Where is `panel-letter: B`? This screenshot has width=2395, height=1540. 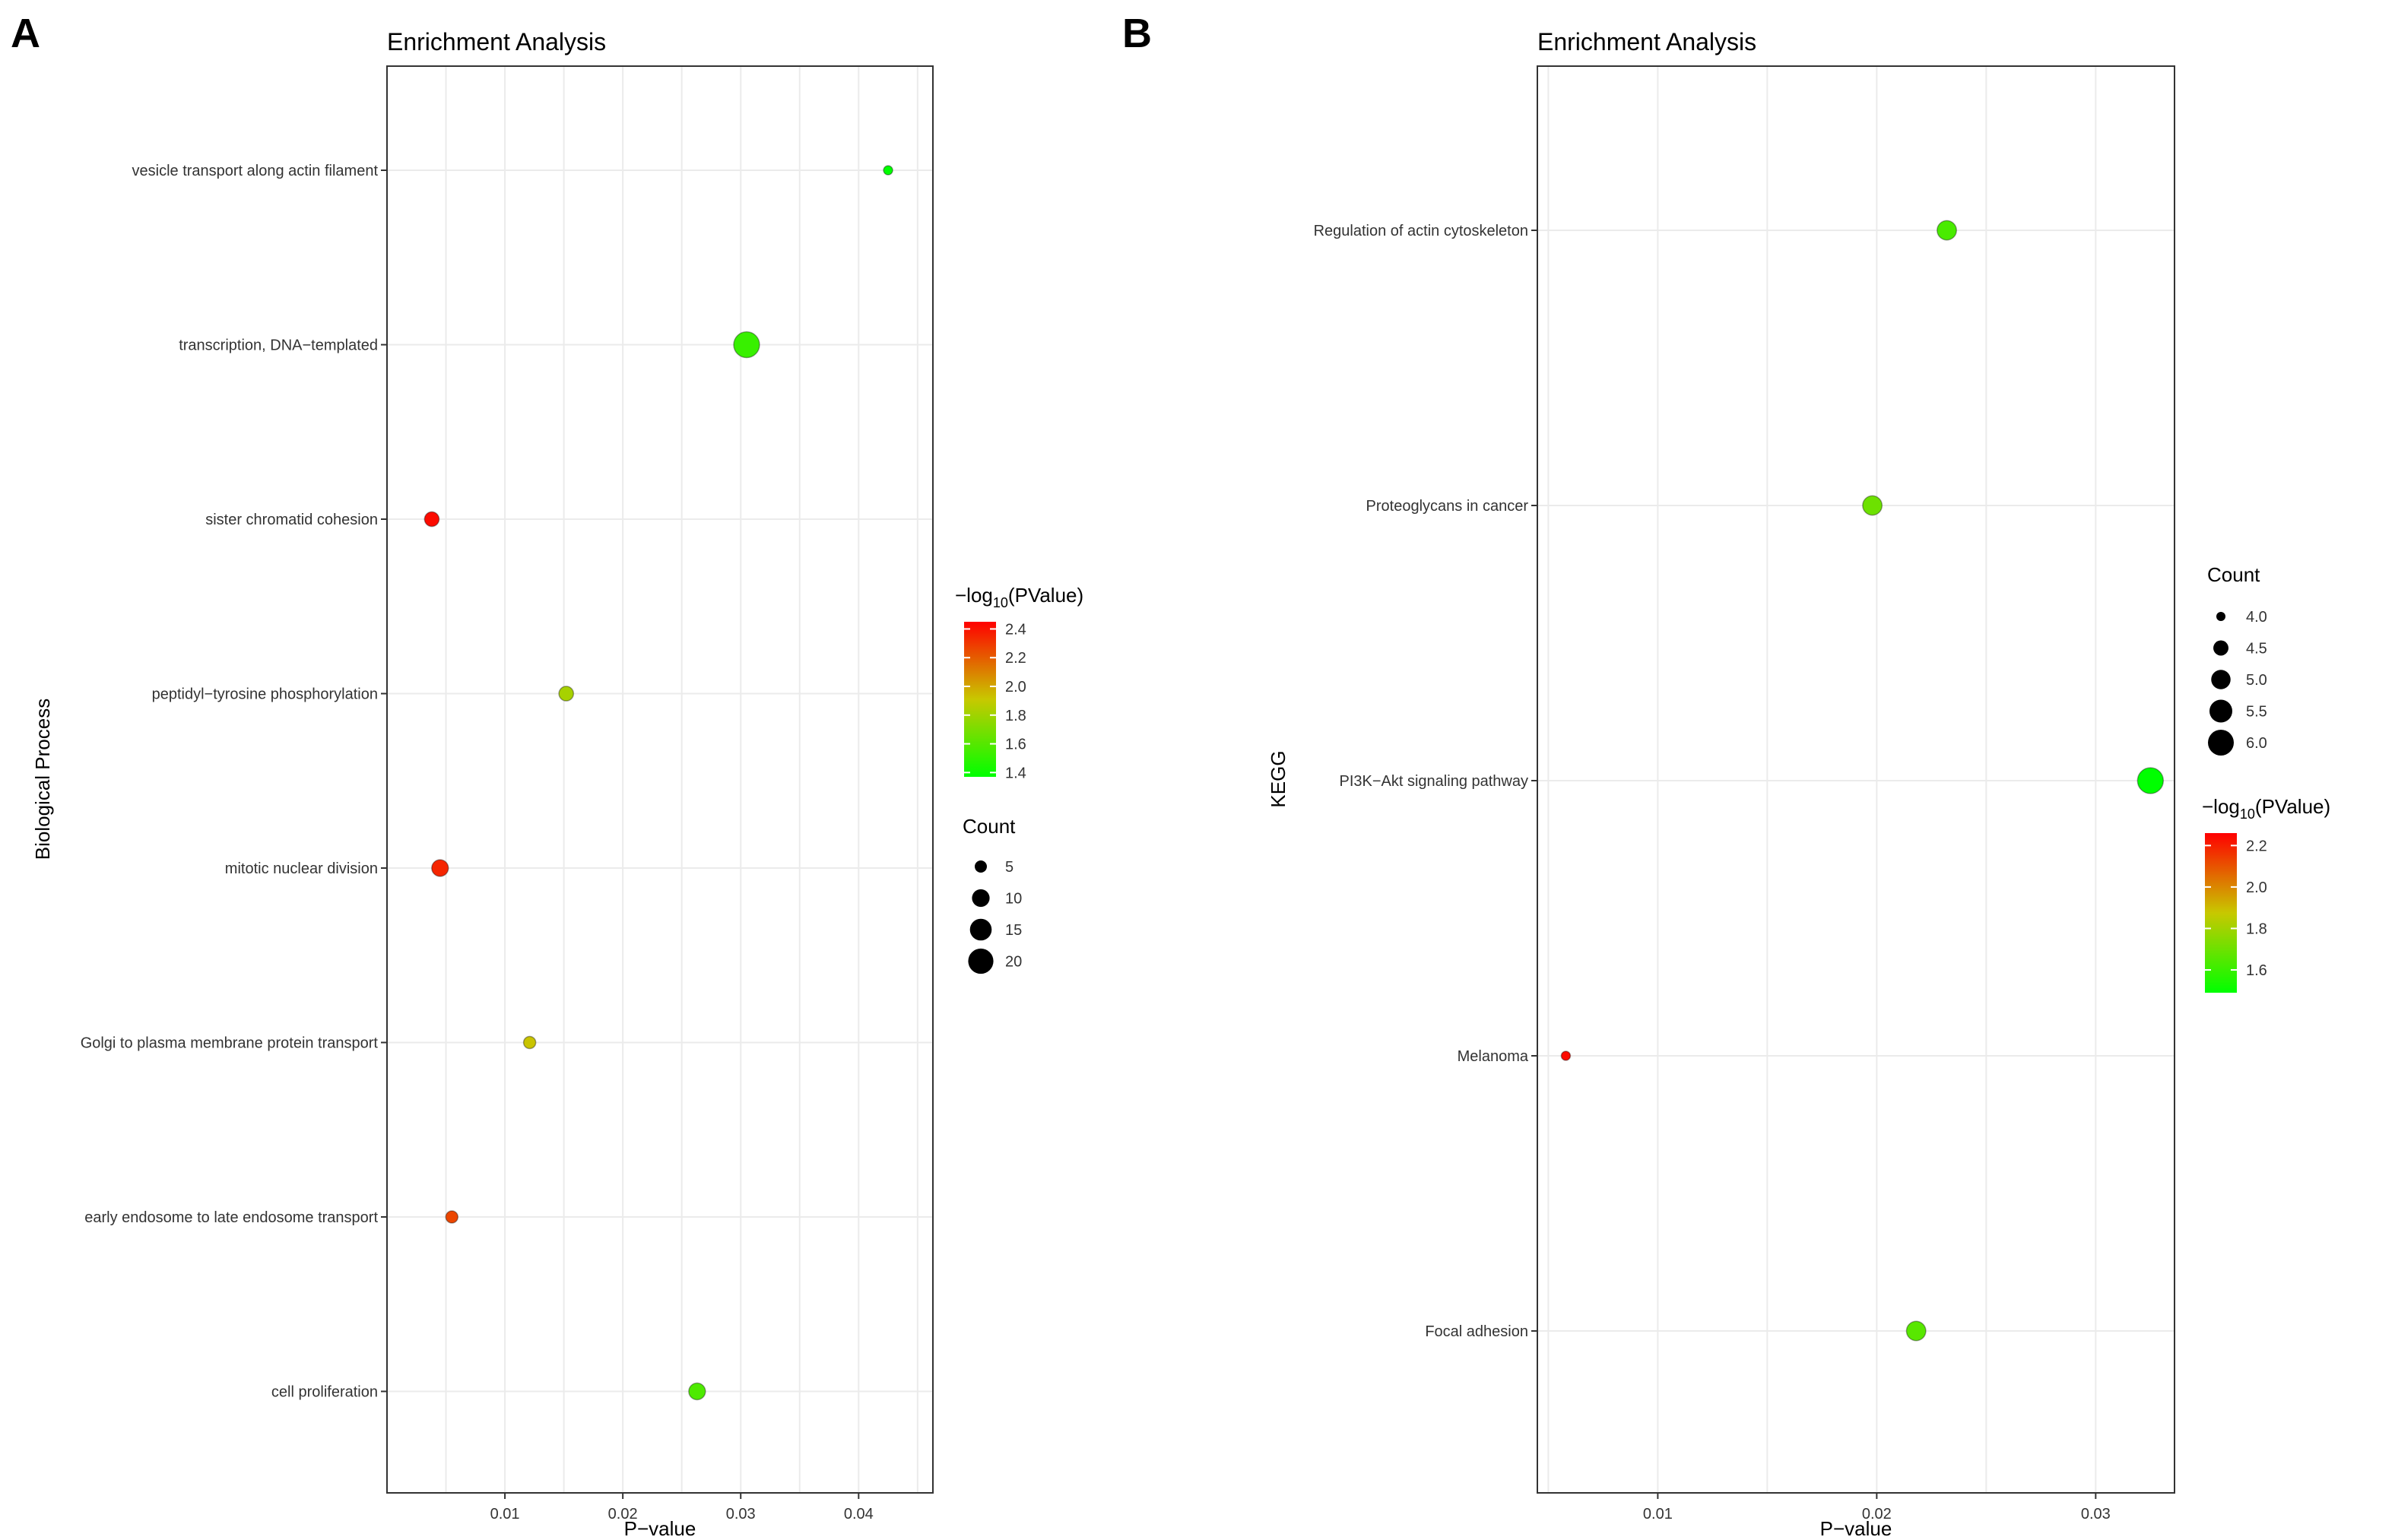
panel-letter: B is located at coordinates (1137, 33).